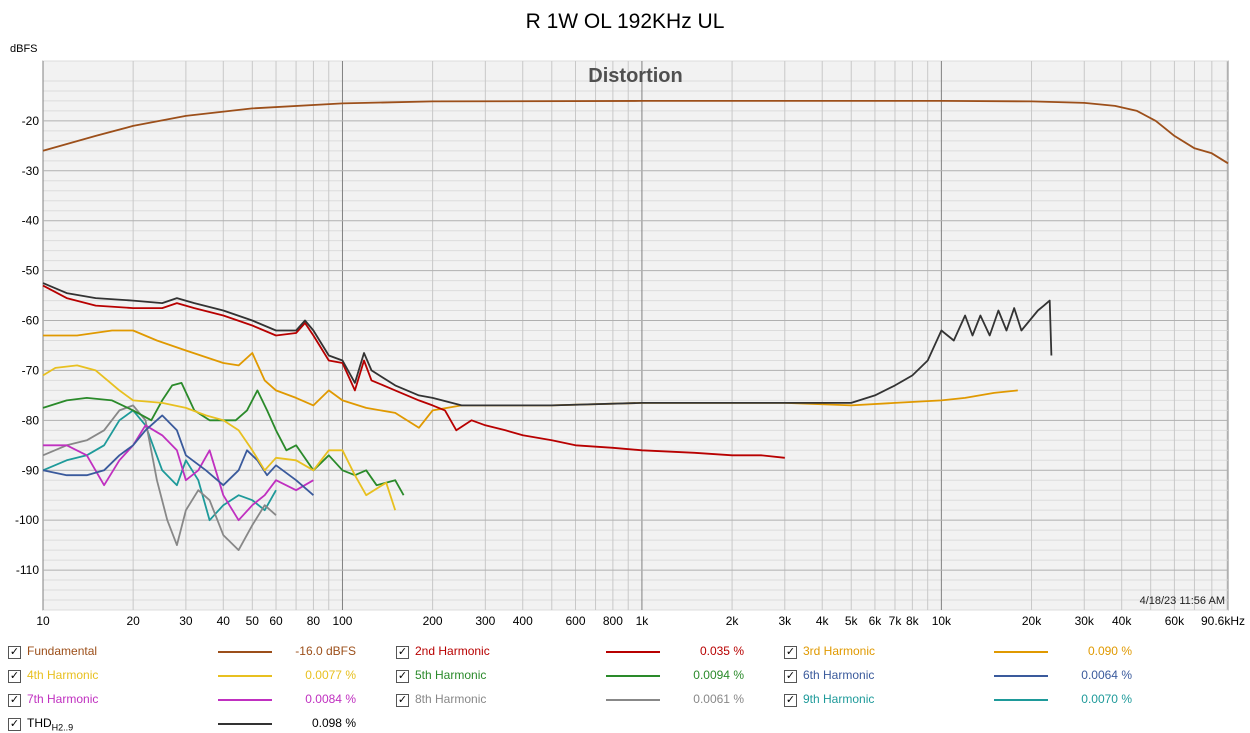  What do you see at coordinates (31, 221) in the screenshot?
I see `y-tick-label: -40` at bounding box center [31, 221].